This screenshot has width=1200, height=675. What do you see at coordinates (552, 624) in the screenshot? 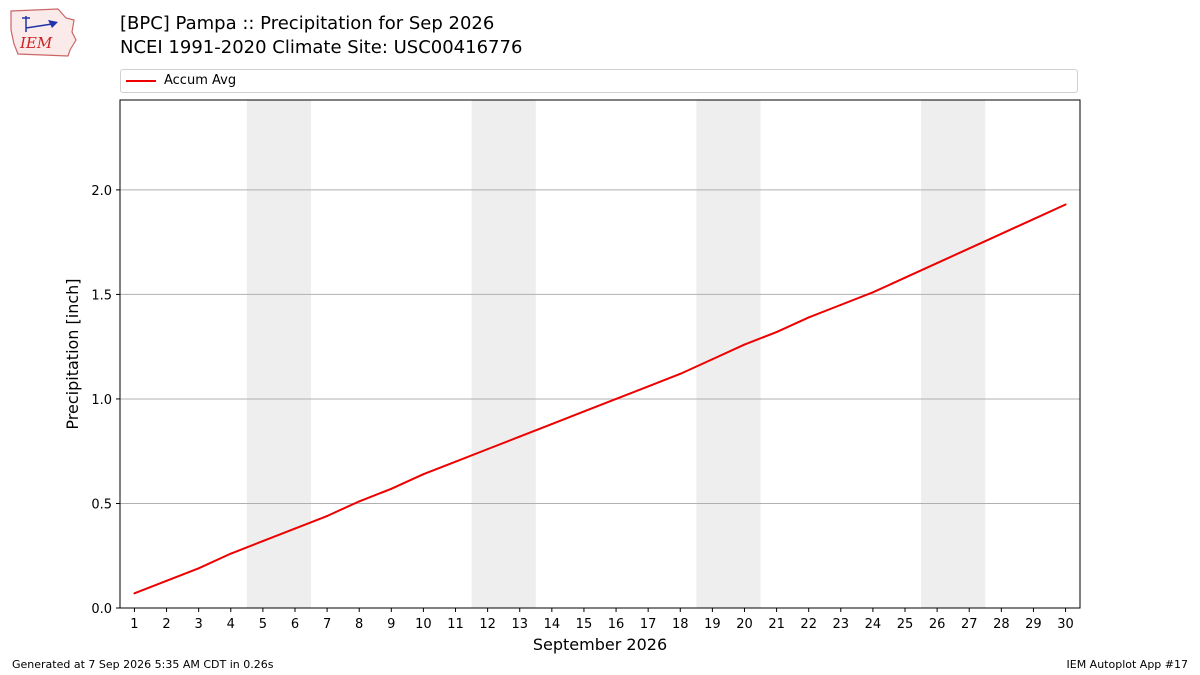
I see `x-tick-label: 14` at bounding box center [552, 624].